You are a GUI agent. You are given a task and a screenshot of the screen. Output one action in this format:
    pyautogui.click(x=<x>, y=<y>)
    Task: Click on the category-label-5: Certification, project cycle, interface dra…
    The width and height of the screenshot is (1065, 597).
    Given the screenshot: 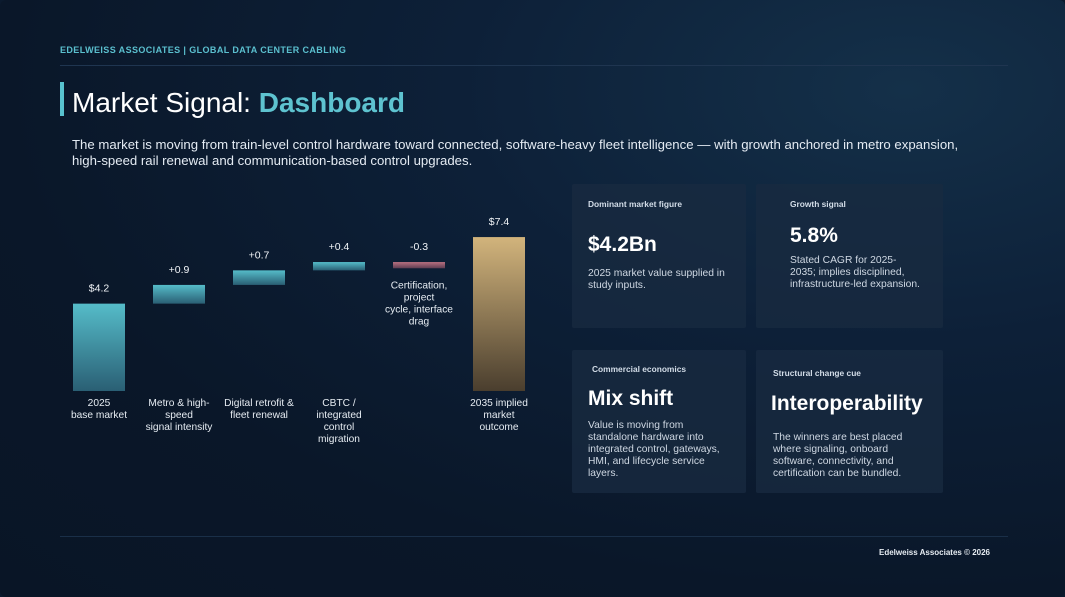 What is the action you would take?
    pyautogui.click(x=419, y=303)
    